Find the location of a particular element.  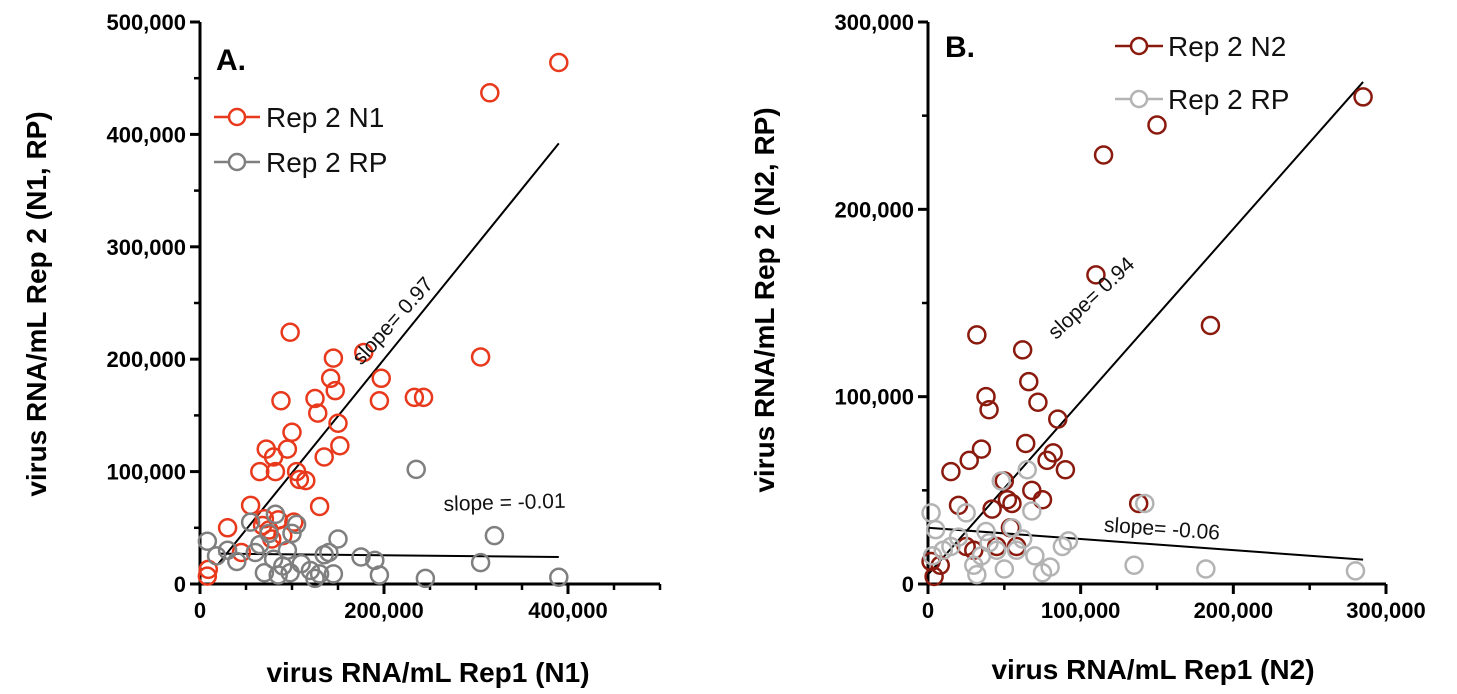

y-tick-label: 400,000 is located at coordinates (146, 134).